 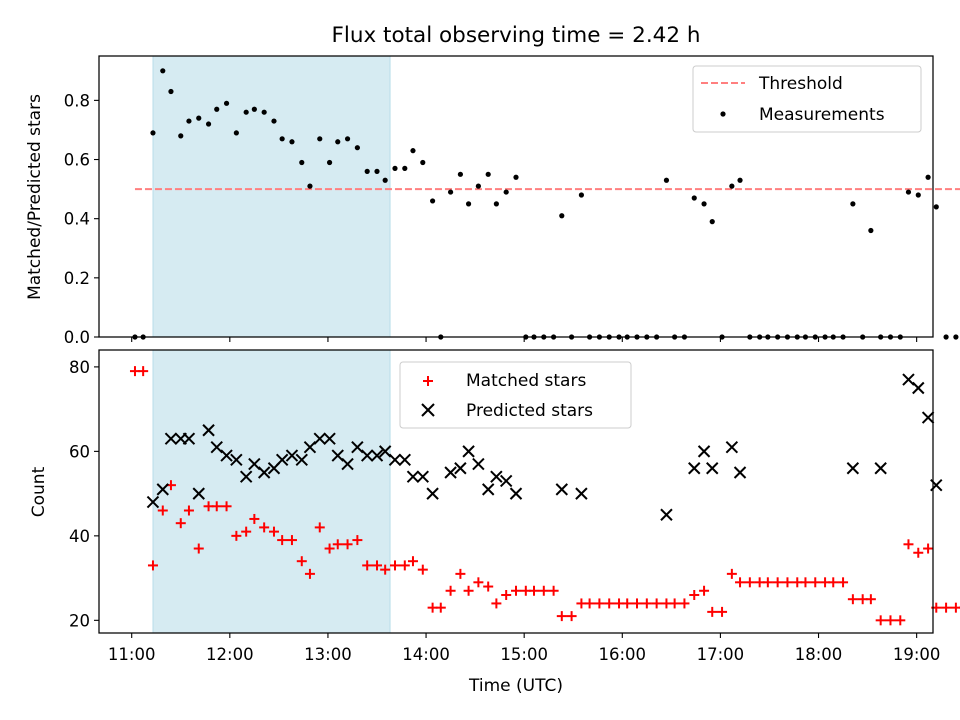 What do you see at coordinates (526, 381) in the screenshot?
I see `legend-matched-label: Matched stars` at bounding box center [526, 381].